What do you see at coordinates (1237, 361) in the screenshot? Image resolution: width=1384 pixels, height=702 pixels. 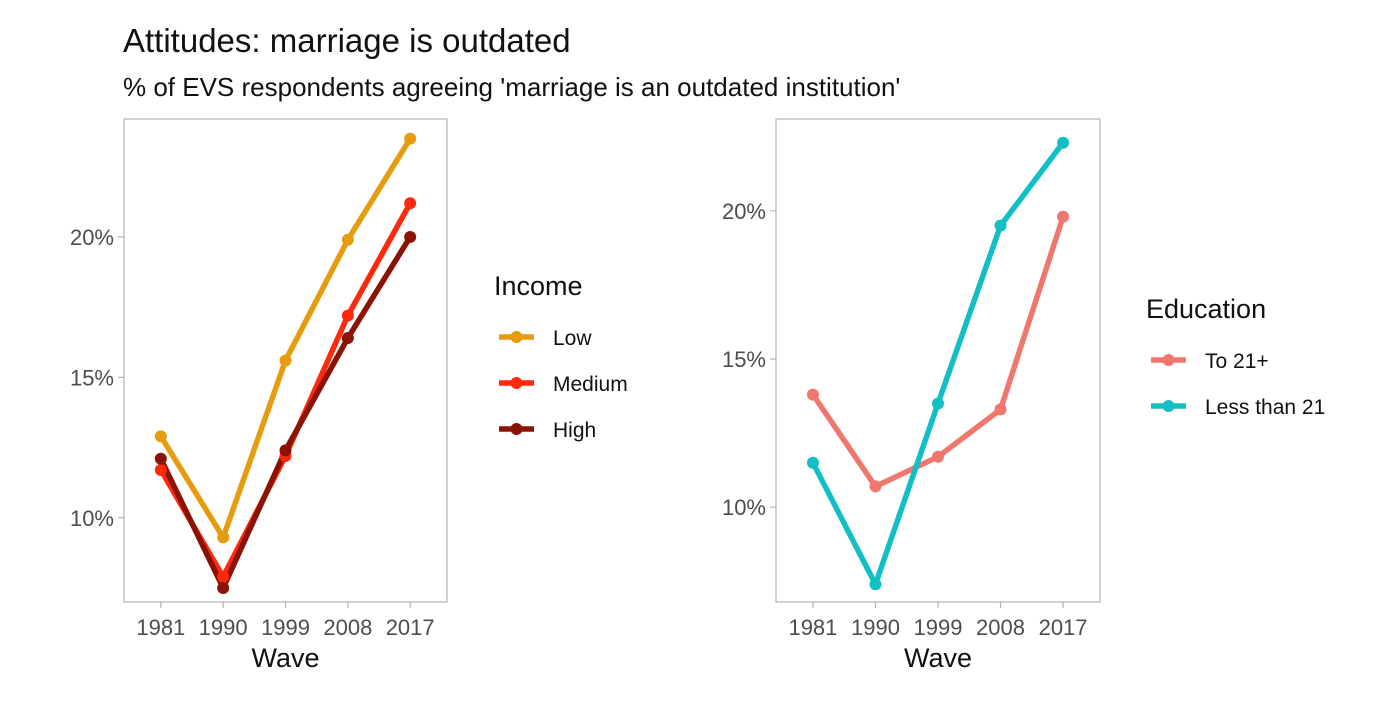 I see `legend-label: To 21+` at bounding box center [1237, 361].